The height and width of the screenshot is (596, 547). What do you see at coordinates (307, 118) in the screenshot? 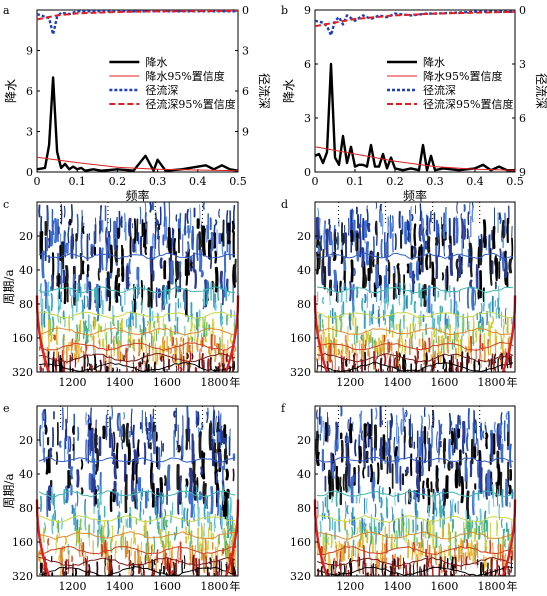
I see `y-tick-label: 3` at bounding box center [307, 118].